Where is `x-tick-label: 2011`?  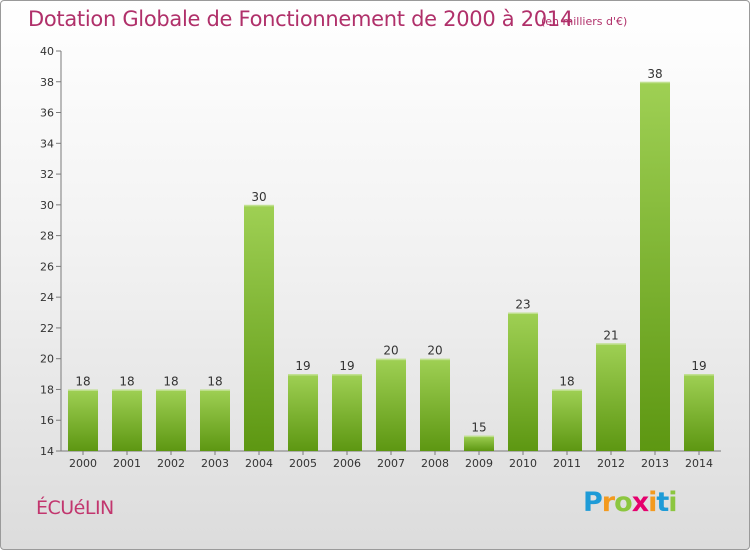 x-tick-label: 2011 is located at coordinates (567, 463).